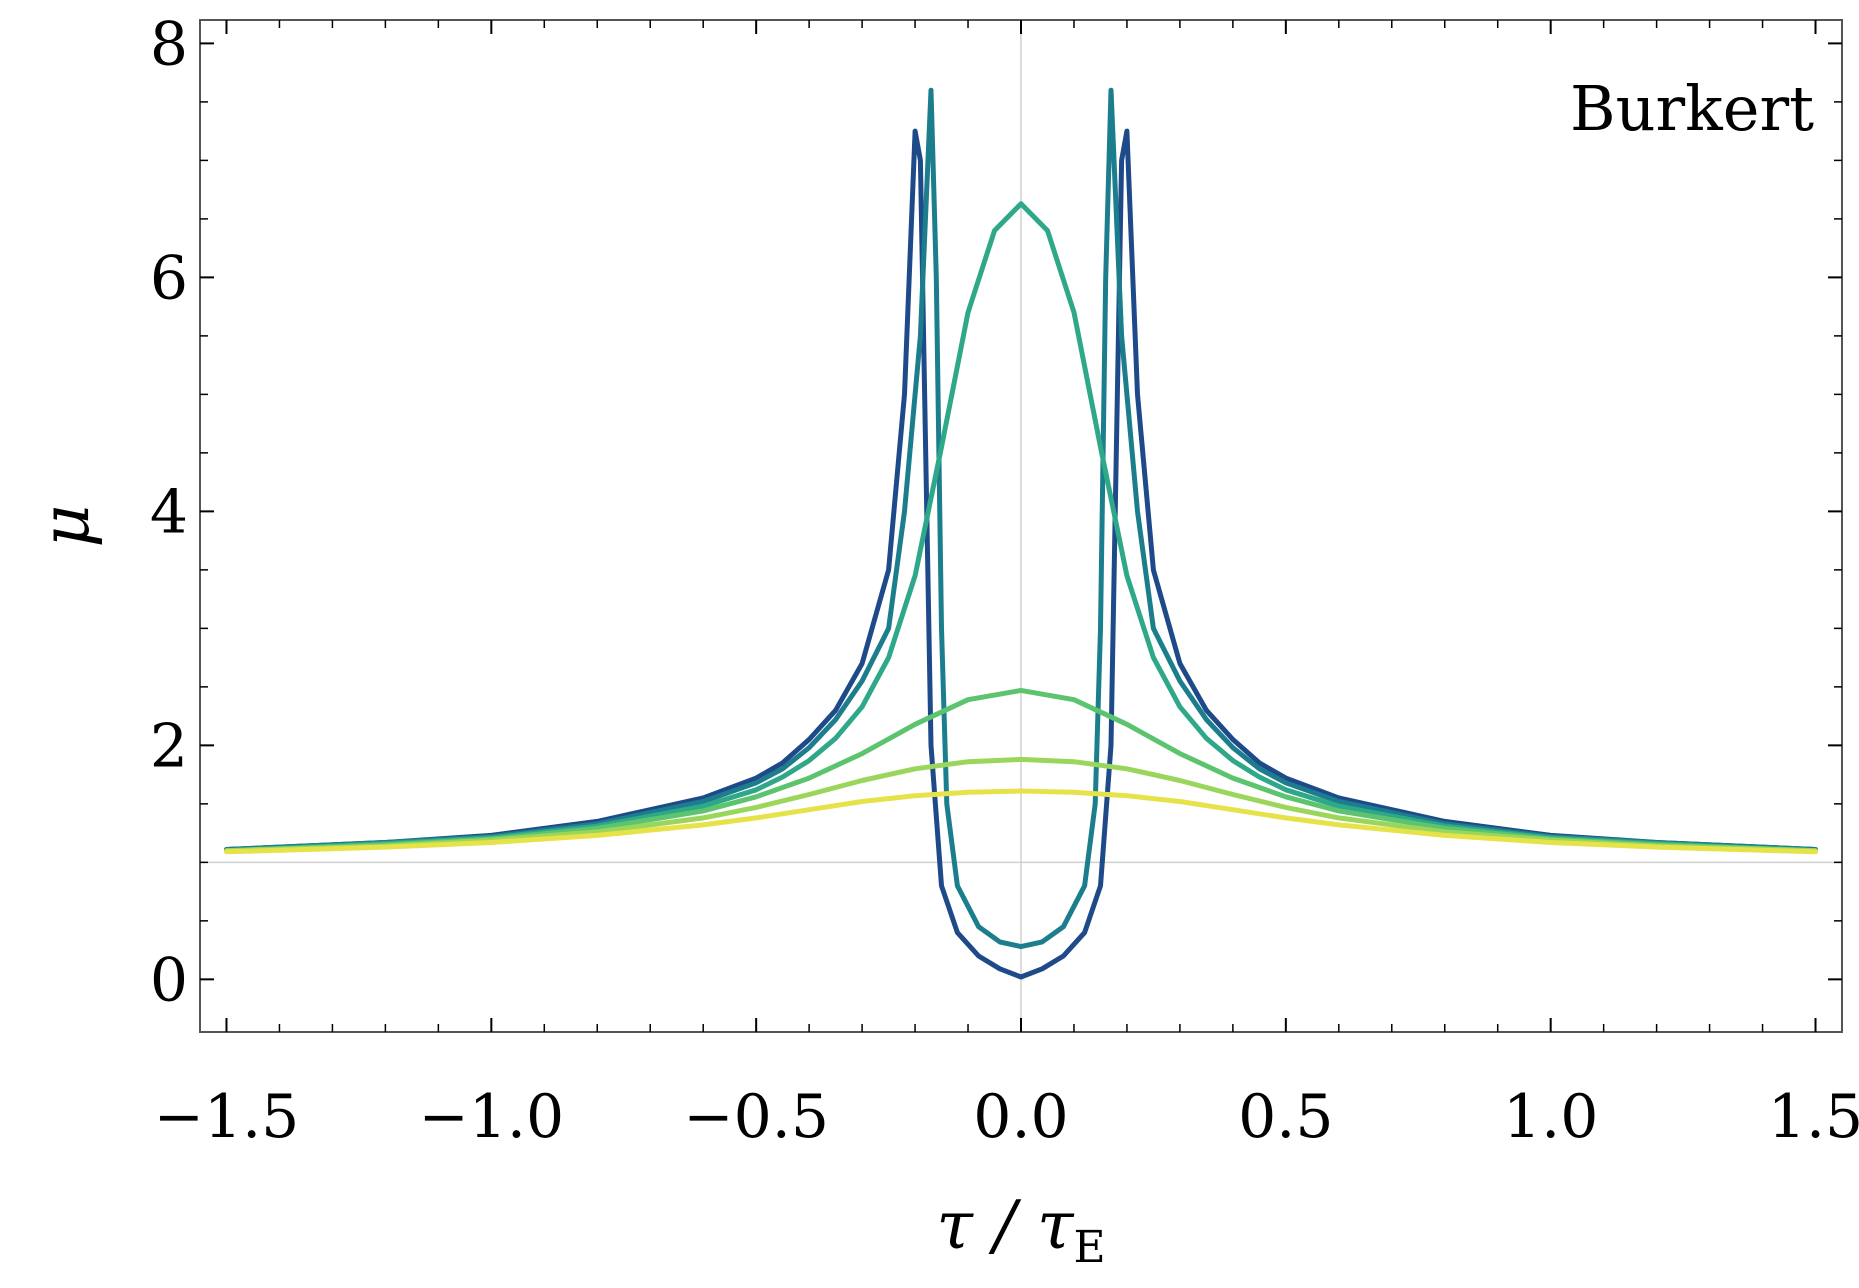  What do you see at coordinates (227, 1117) in the screenshot?
I see `x-tick-label: −1.5` at bounding box center [227, 1117].